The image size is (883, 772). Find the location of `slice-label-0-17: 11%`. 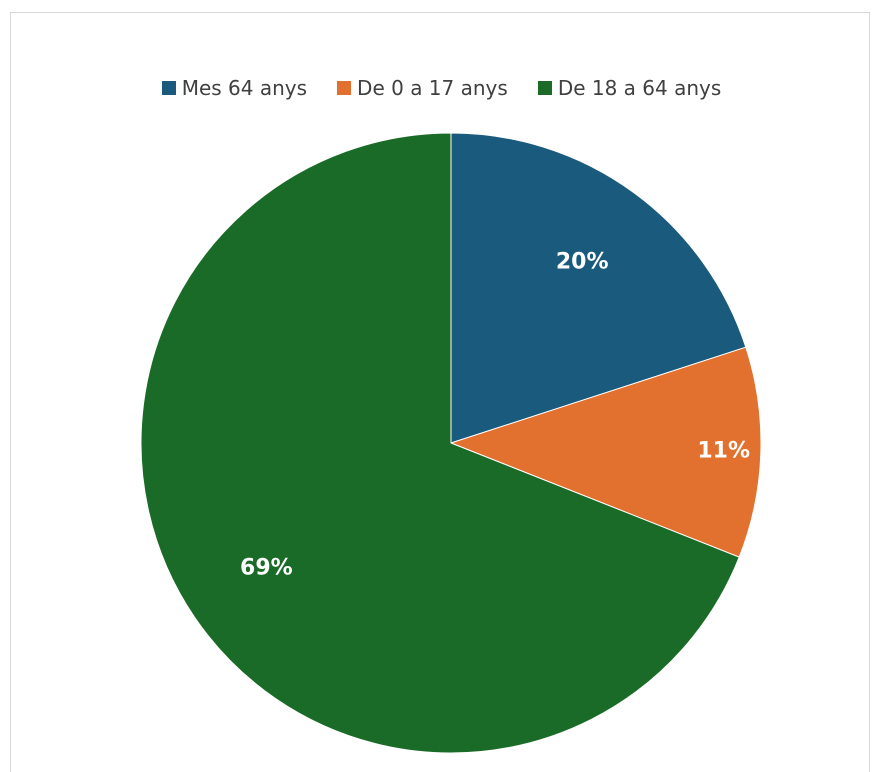

slice-label-0-17: 11% is located at coordinates (723, 451).